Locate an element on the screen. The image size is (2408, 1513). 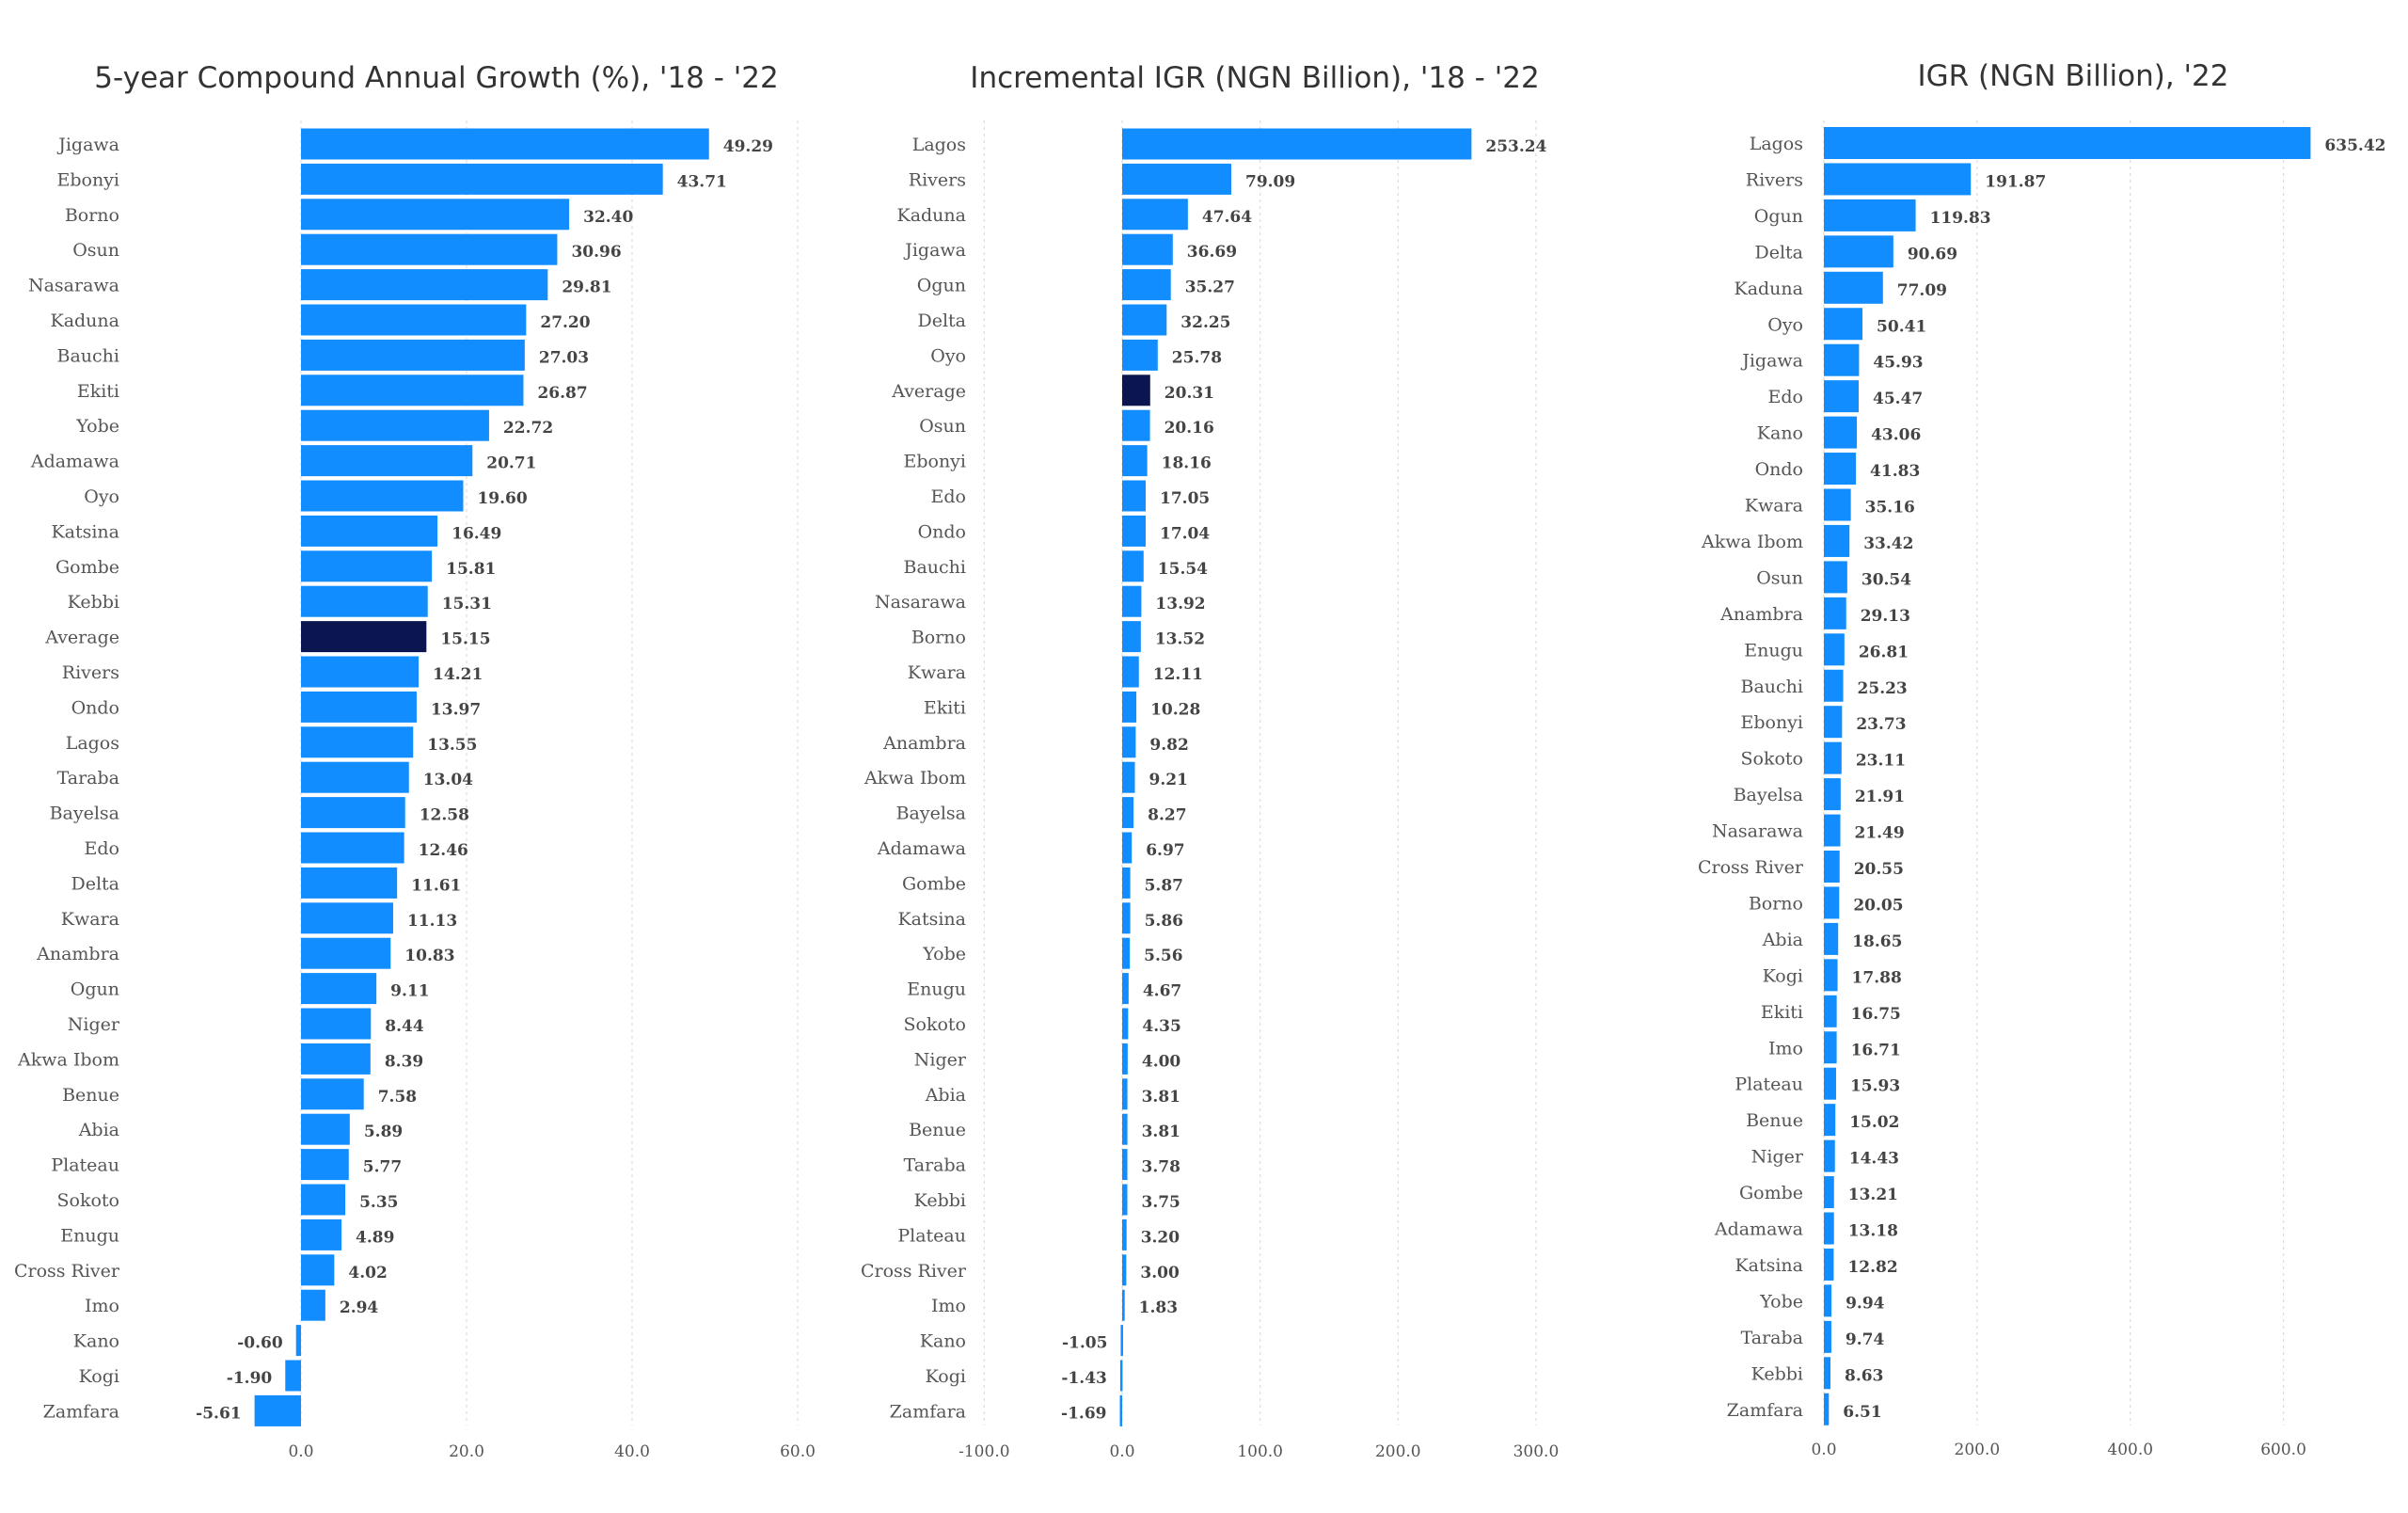
incremental-igr-category-label: Ondo is located at coordinates (942, 531).